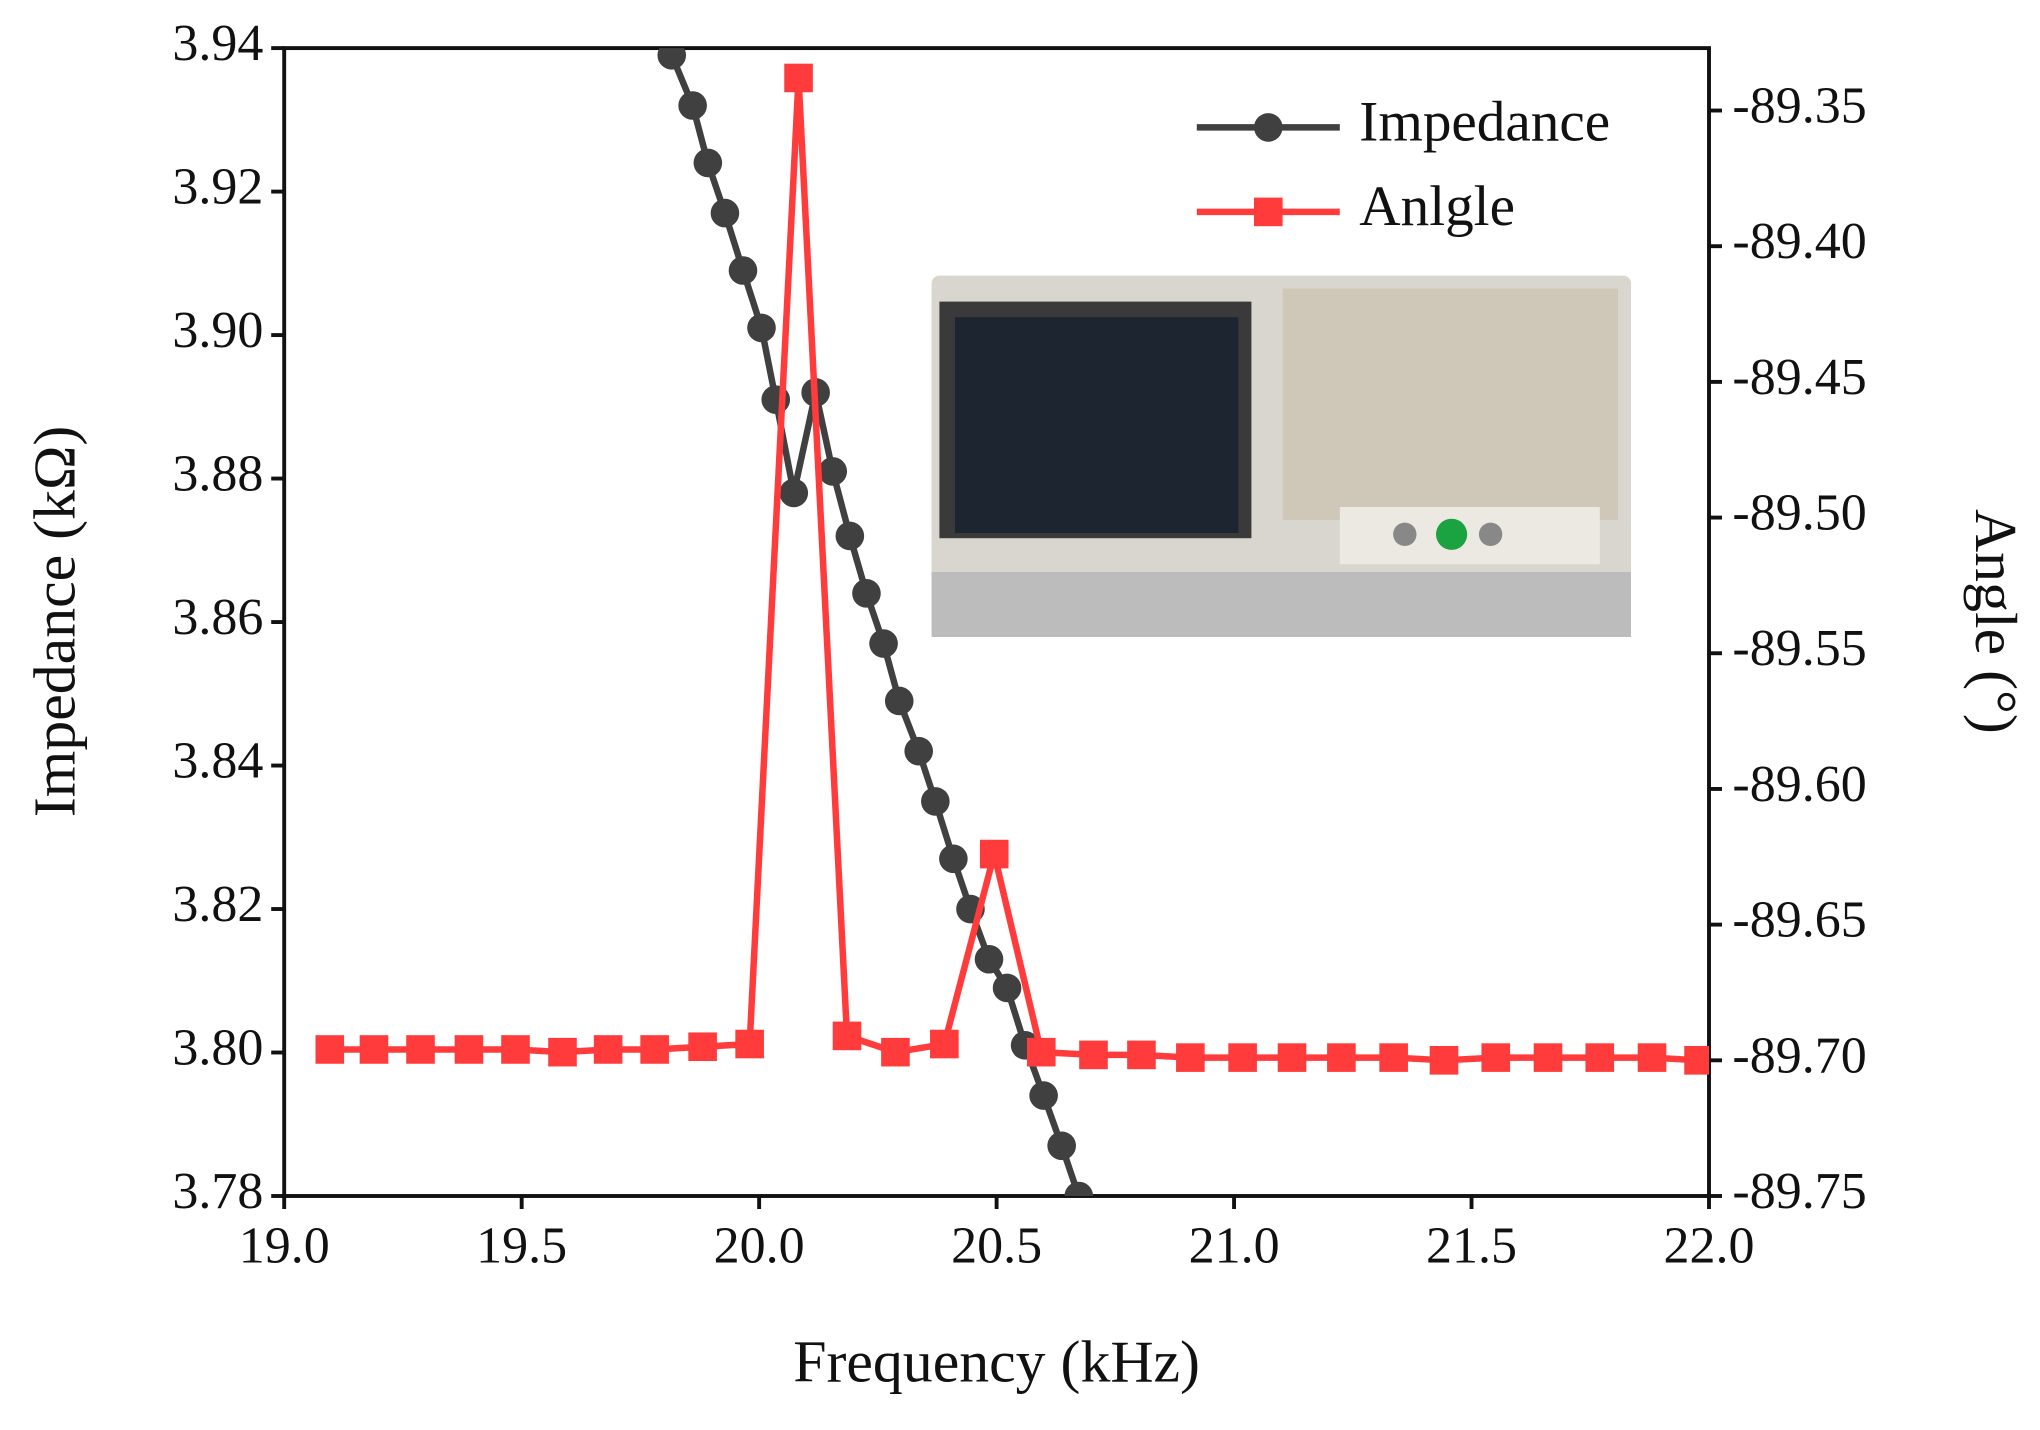 This screenshot has height=1430, width=2040. Describe the element at coordinates (1799, 1191) in the screenshot. I see `y2-tick-label: -89.75` at that location.